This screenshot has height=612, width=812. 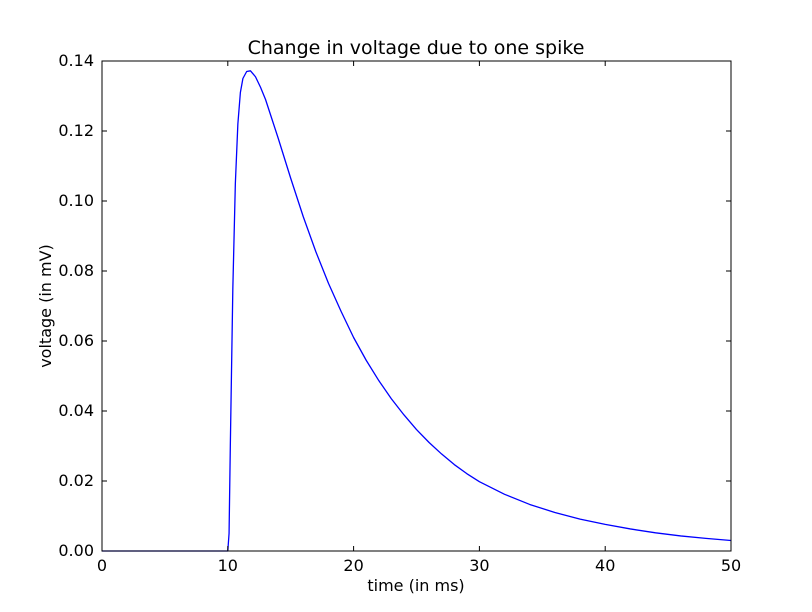 I want to click on x-axis-title: time (in ms), so click(x=415, y=585).